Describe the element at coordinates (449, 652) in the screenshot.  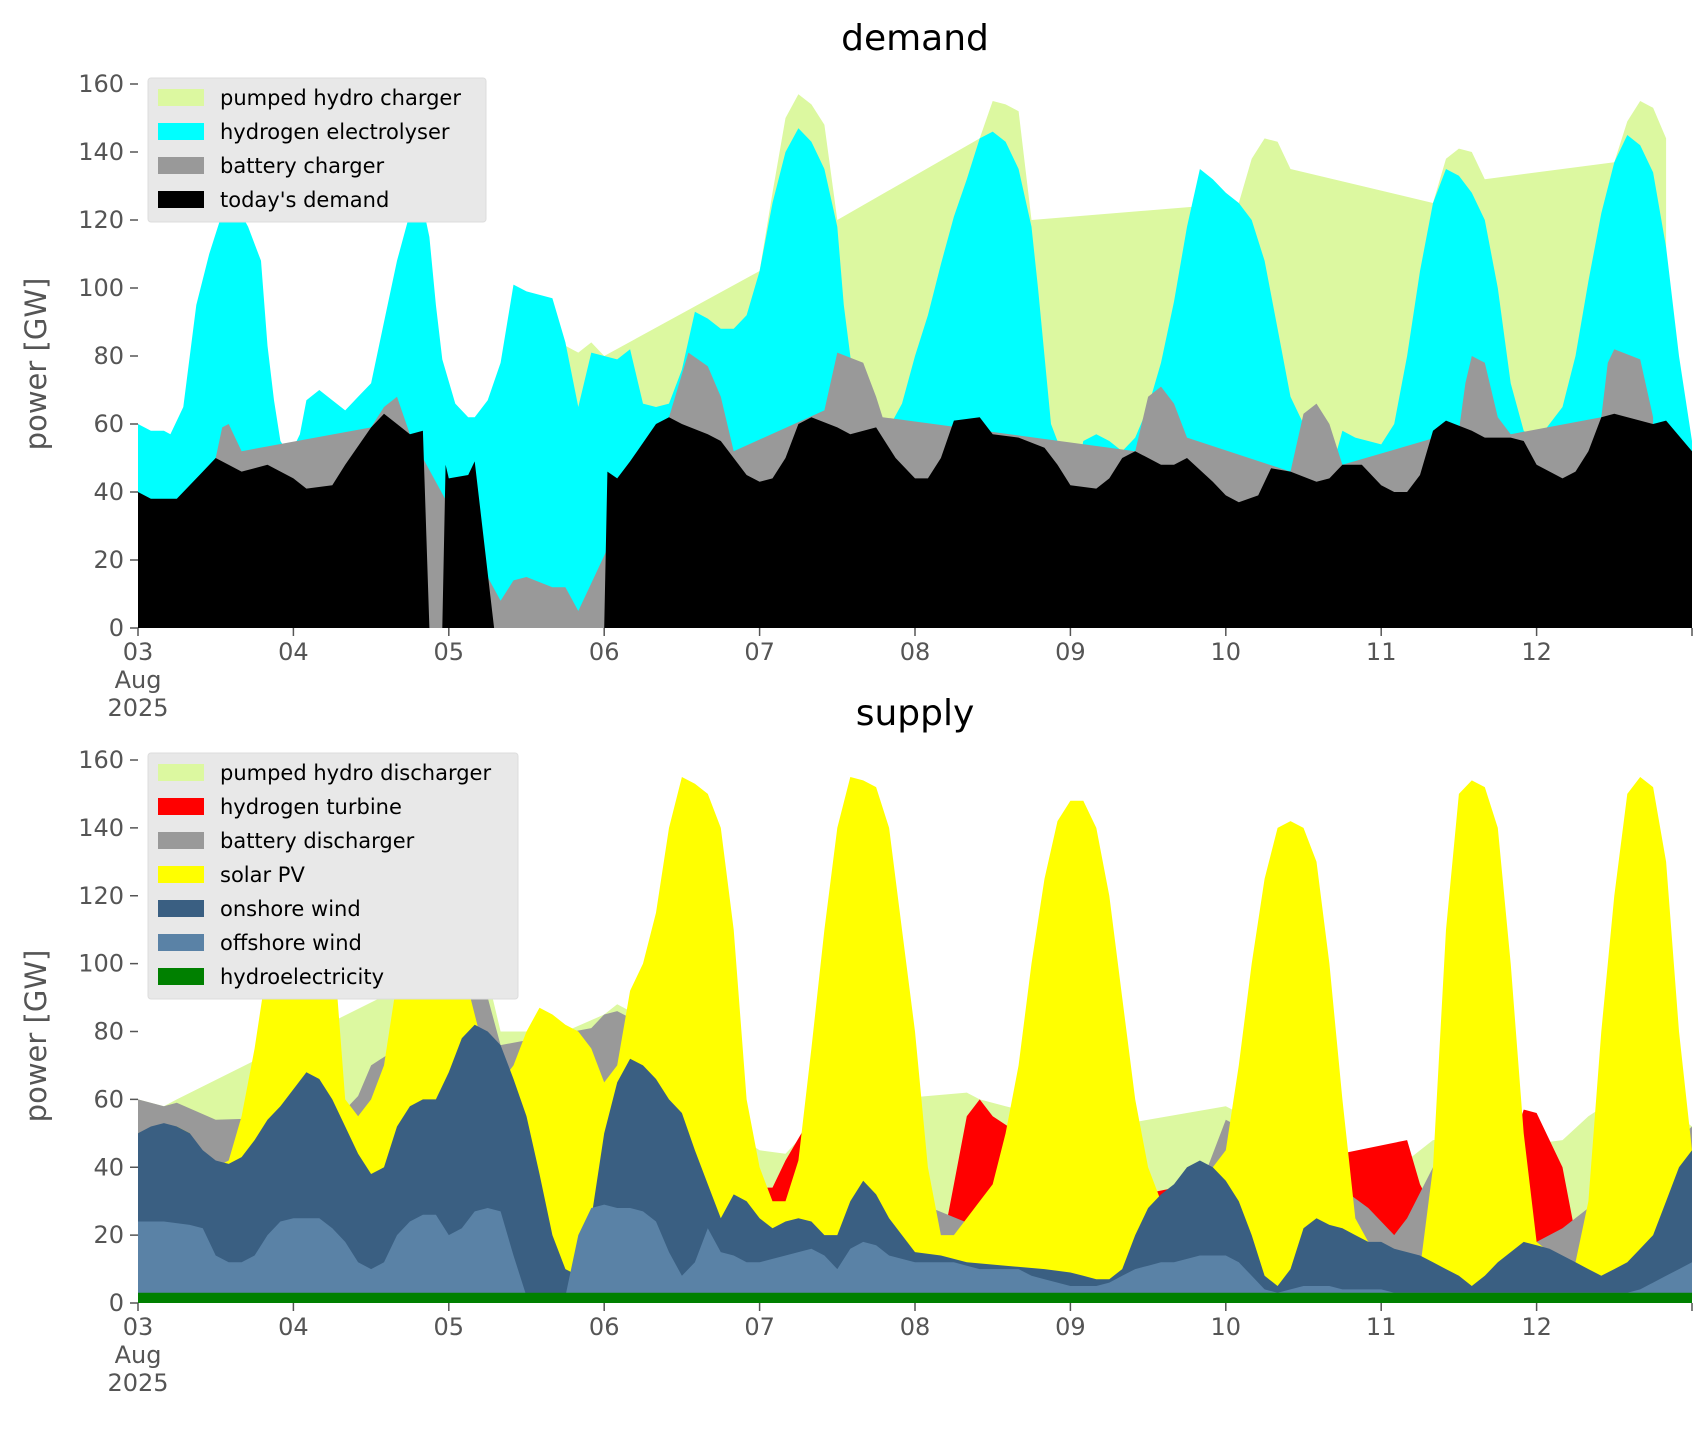
I see `demand-xtick-label: 05` at that location.